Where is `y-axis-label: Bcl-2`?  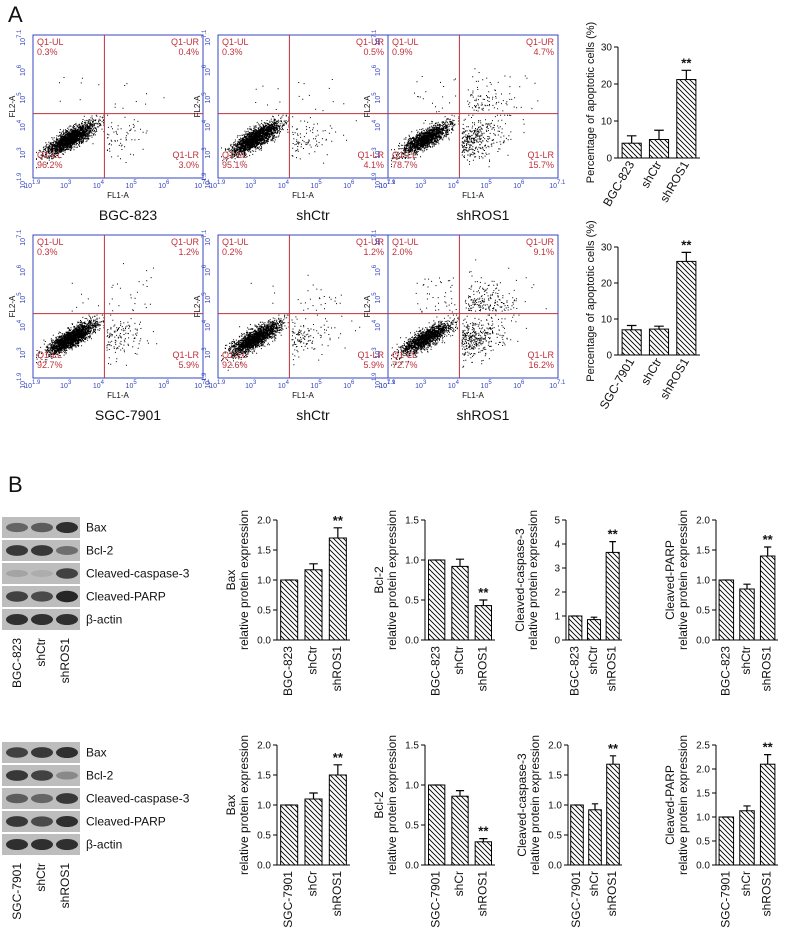
y-axis-label: Bcl-2 is located at coordinates (379, 580).